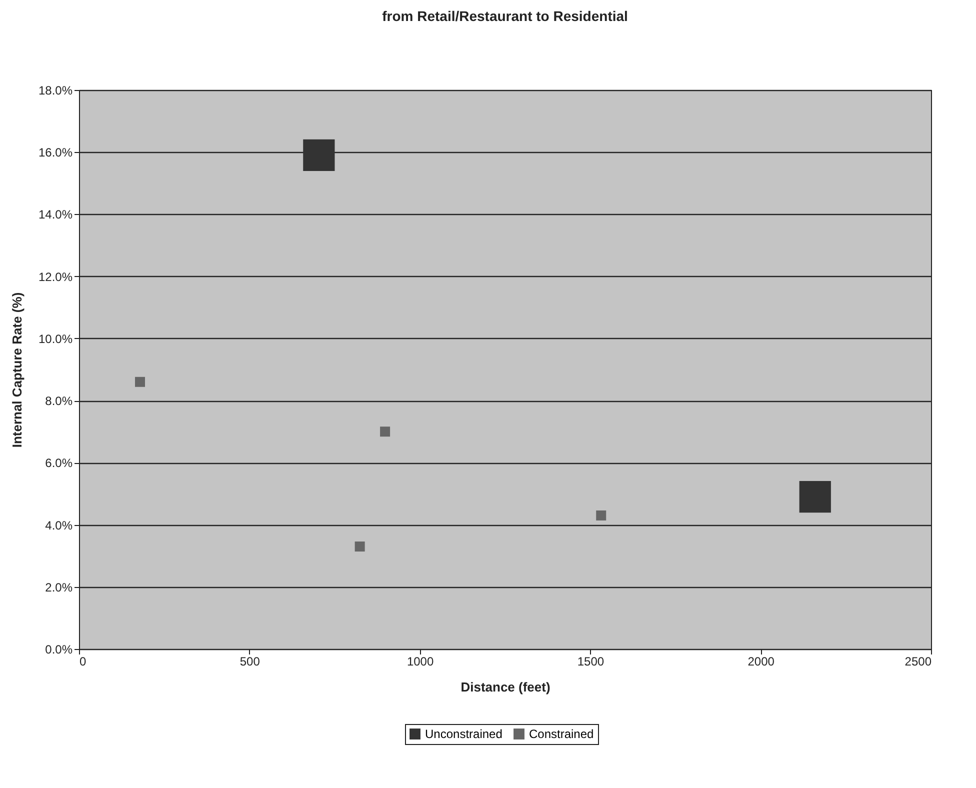 This screenshot has height=788, width=976. I want to click on legend-label: Constrained, so click(561, 734).